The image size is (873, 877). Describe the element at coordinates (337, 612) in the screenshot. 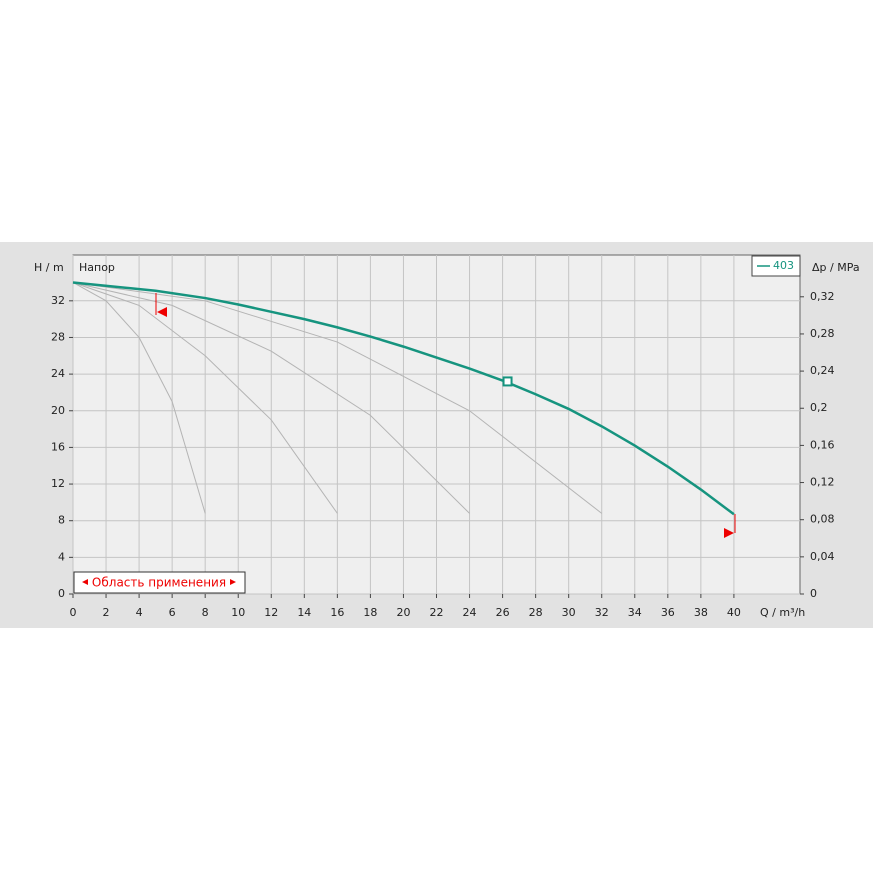

I see `x-tick-label: 16` at that location.